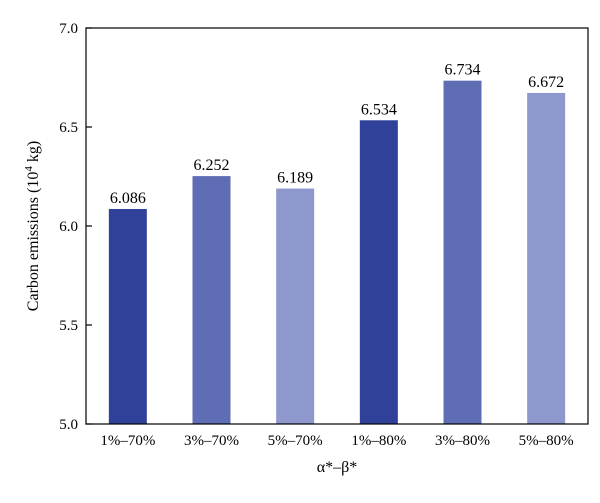 This screenshot has height=503, width=600. I want to click on data-label: 6.086, so click(128, 198).